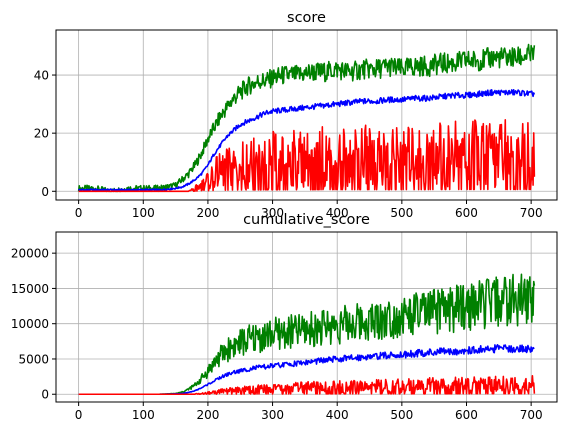 The height and width of the screenshot is (440, 566). What do you see at coordinates (41, 134) in the screenshot?
I see `y-tick-label: 20` at bounding box center [41, 134].